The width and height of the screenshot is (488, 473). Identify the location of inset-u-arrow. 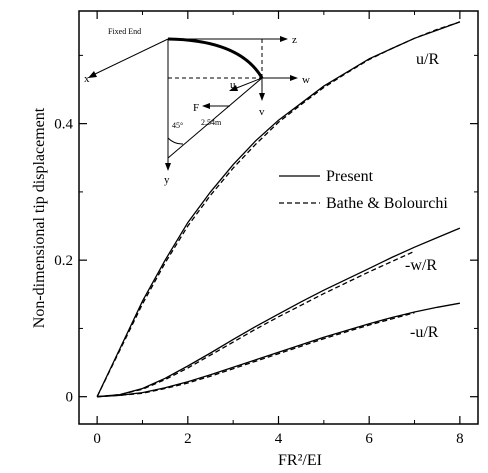
(248, 83).